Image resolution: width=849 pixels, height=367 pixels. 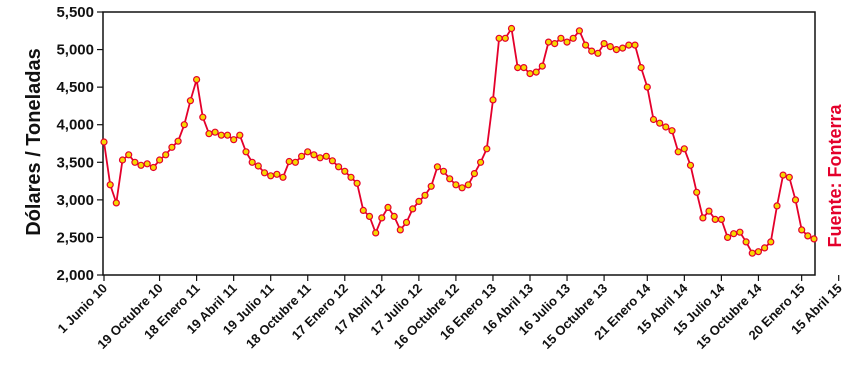 What do you see at coordinates (75, 12) in the screenshot?
I see `y-tick-label: 5,500` at bounding box center [75, 12].